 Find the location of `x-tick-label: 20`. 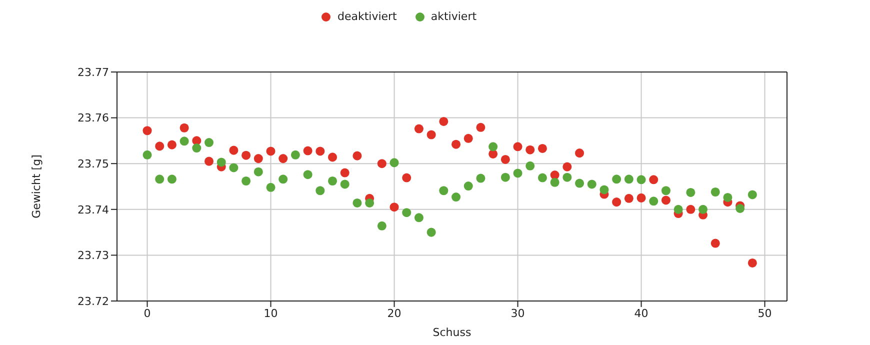

x-tick-label: 20 is located at coordinates (394, 313).